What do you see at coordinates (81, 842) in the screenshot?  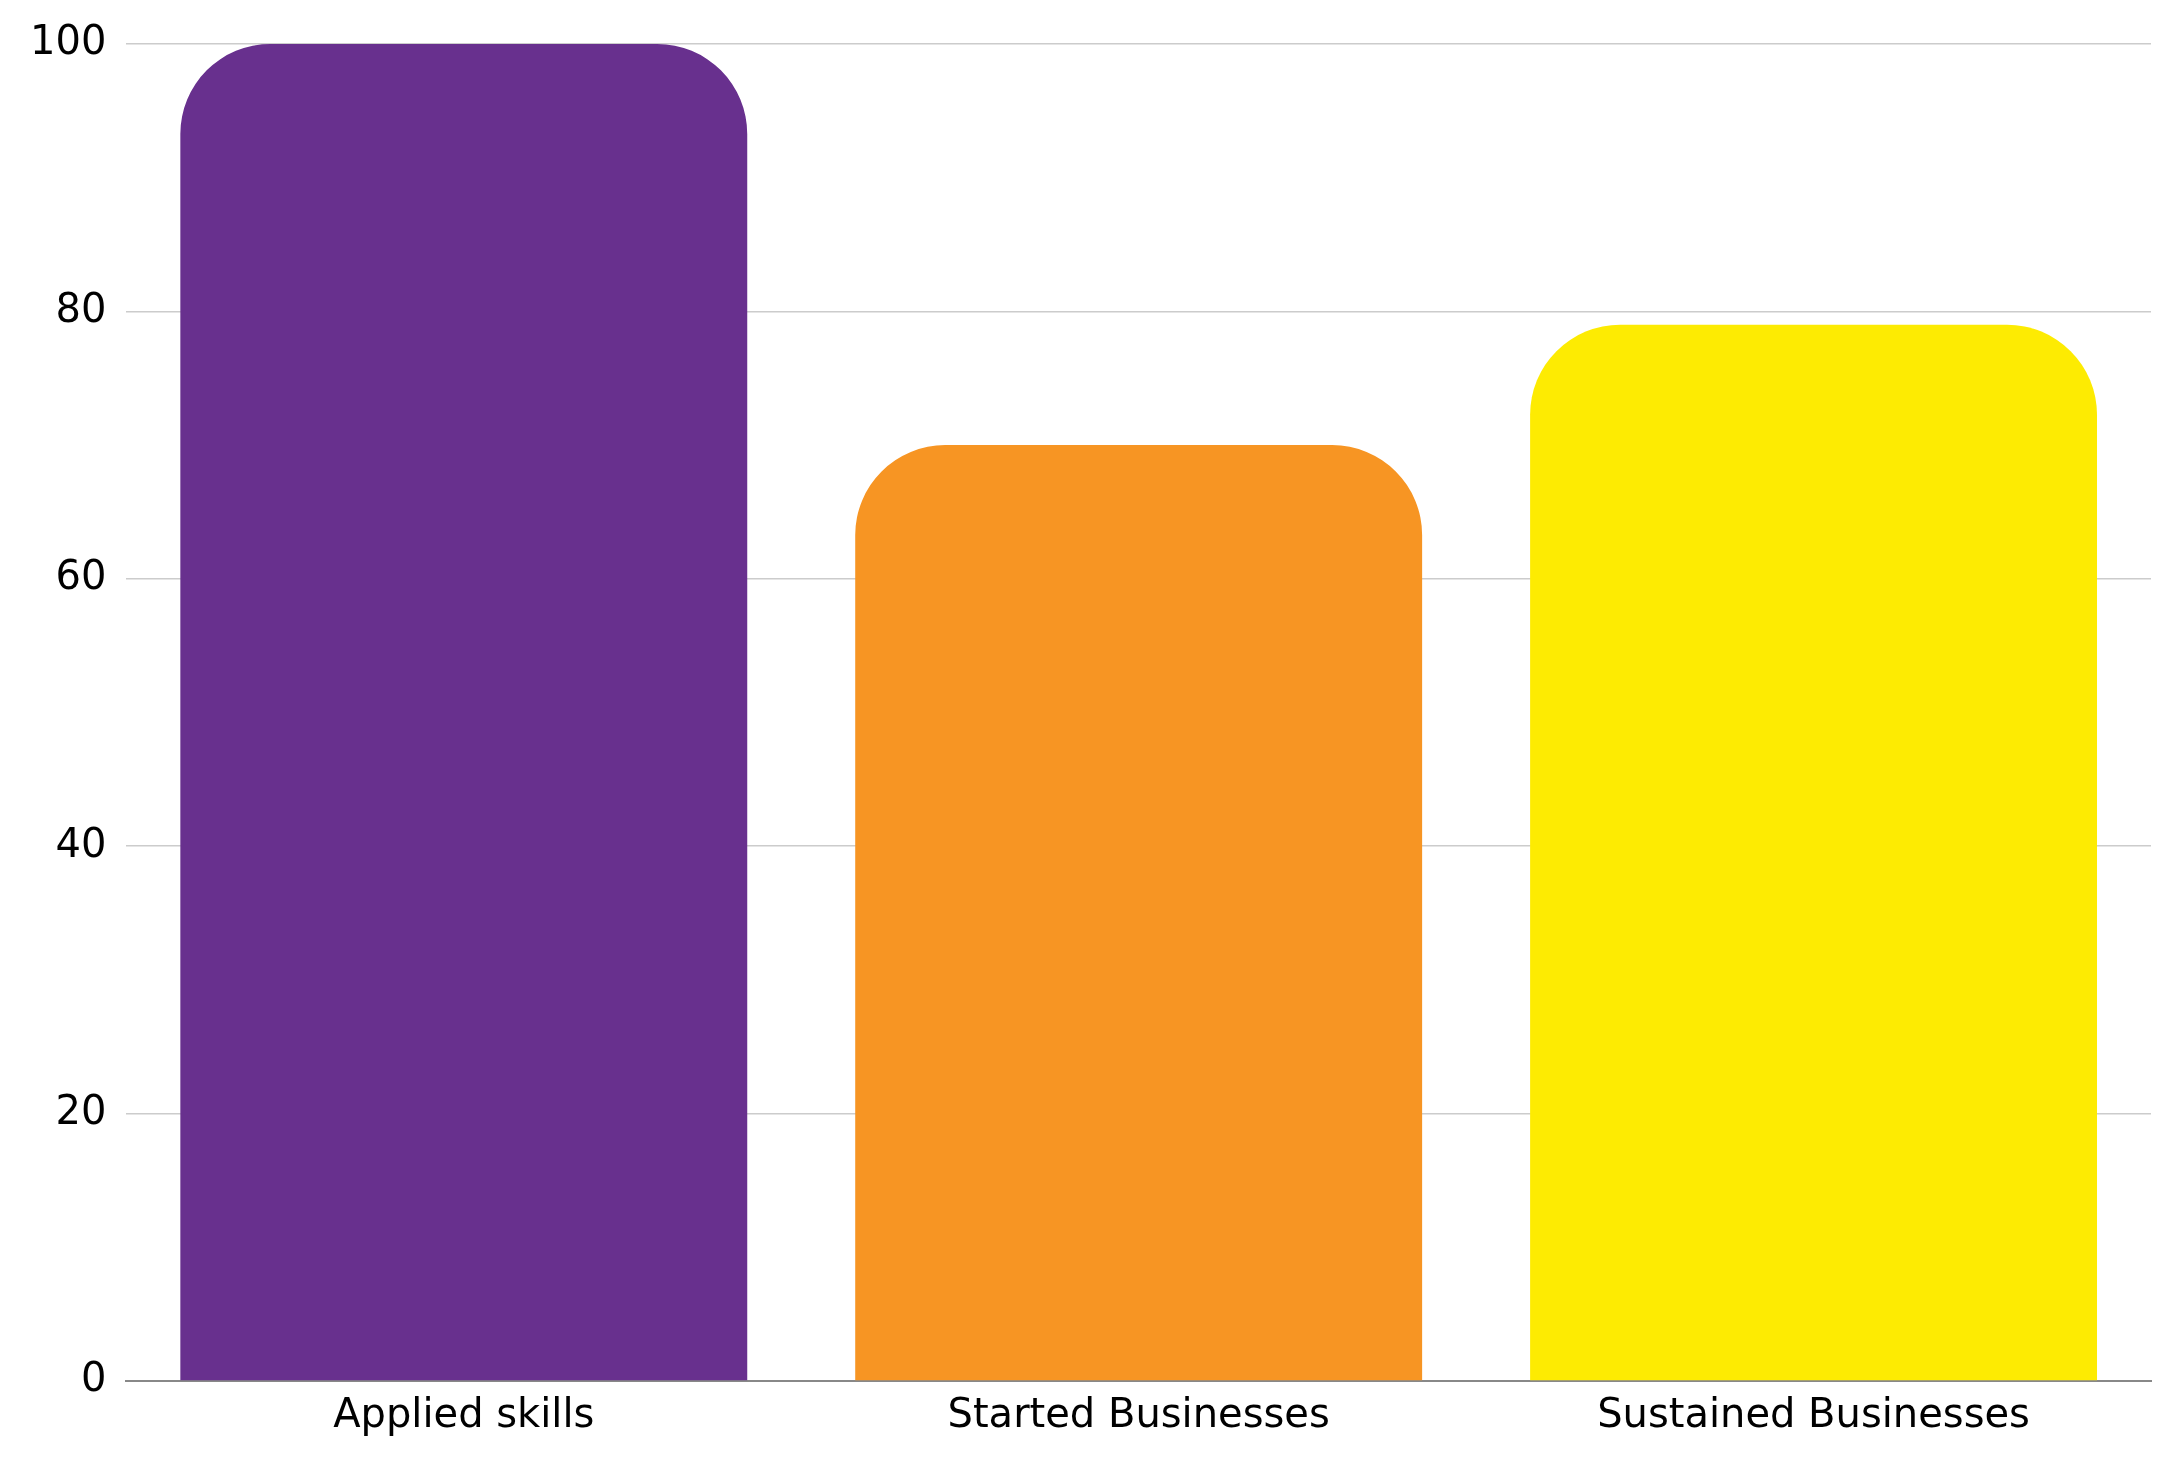 I see `y-tick-label: 40` at bounding box center [81, 842].